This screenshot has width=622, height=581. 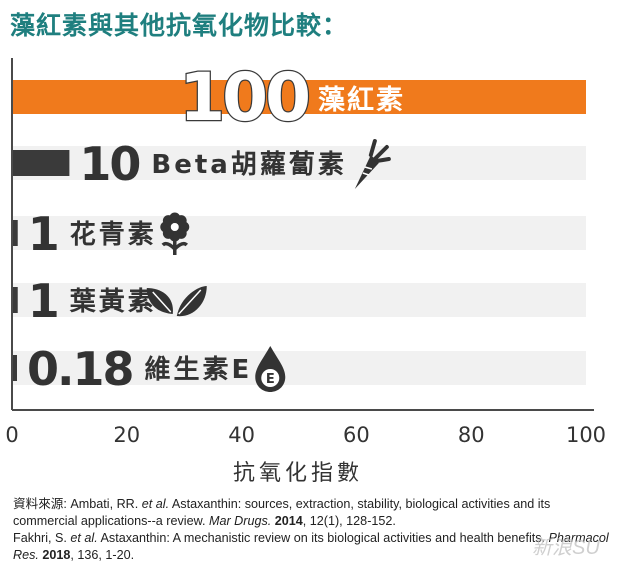 What do you see at coordinates (77, 504) in the screenshot?
I see `ref1-prefix: 資料來源: Ambati, RR.` at bounding box center [77, 504].